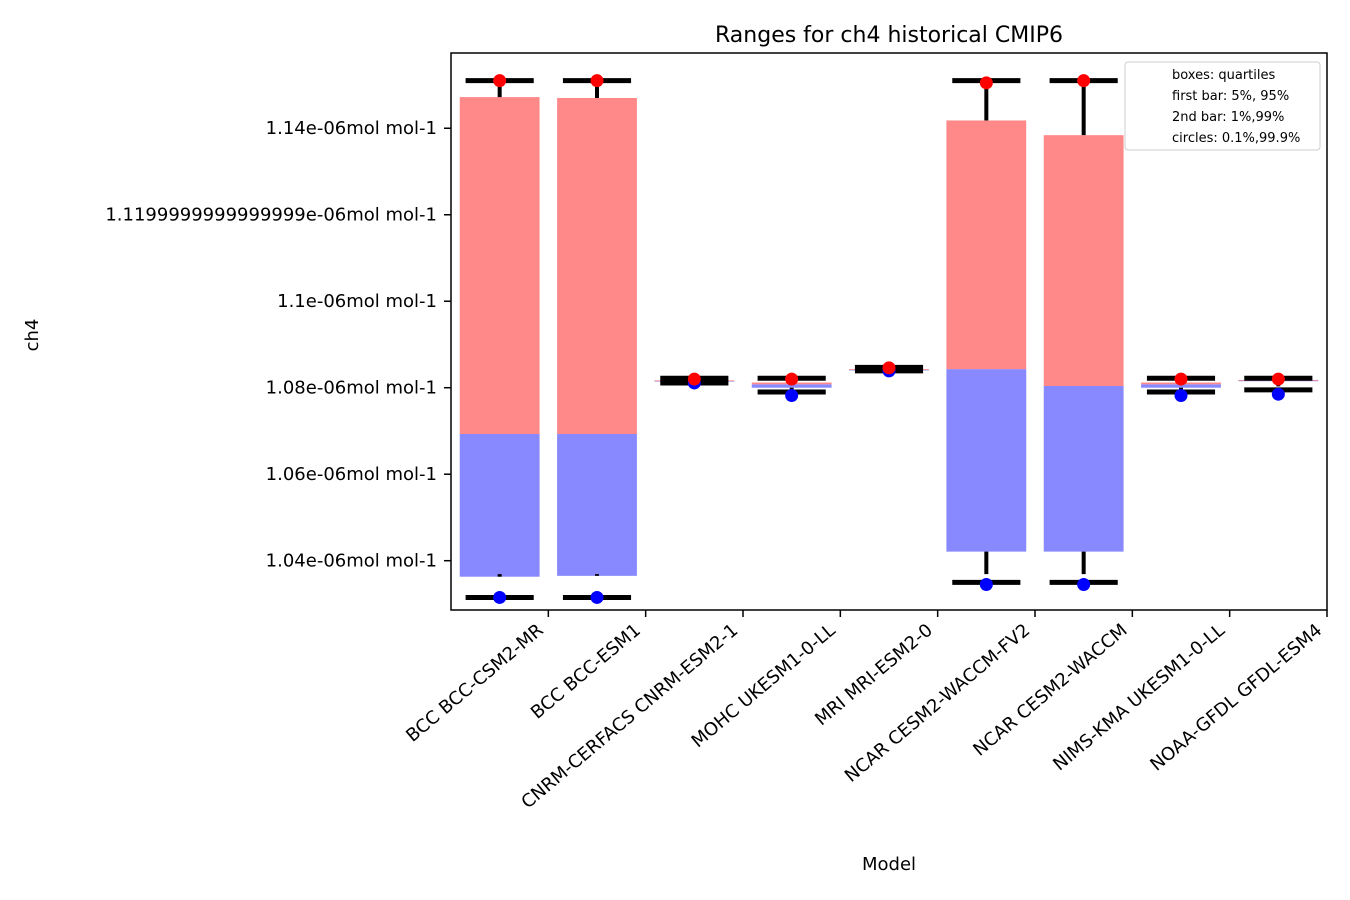 This screenshot has height=900, width=1350. Describe the element at coordinates (357, 301) in the screenshot. I see `y-tick-label-3: 1.1e-06mol mol-1` at that location.